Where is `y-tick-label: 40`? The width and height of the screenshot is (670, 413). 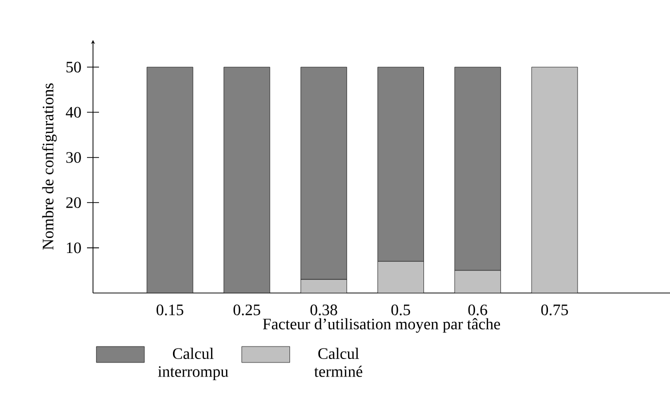
y-tick-label: 40 is located at coordinates (73, 112).